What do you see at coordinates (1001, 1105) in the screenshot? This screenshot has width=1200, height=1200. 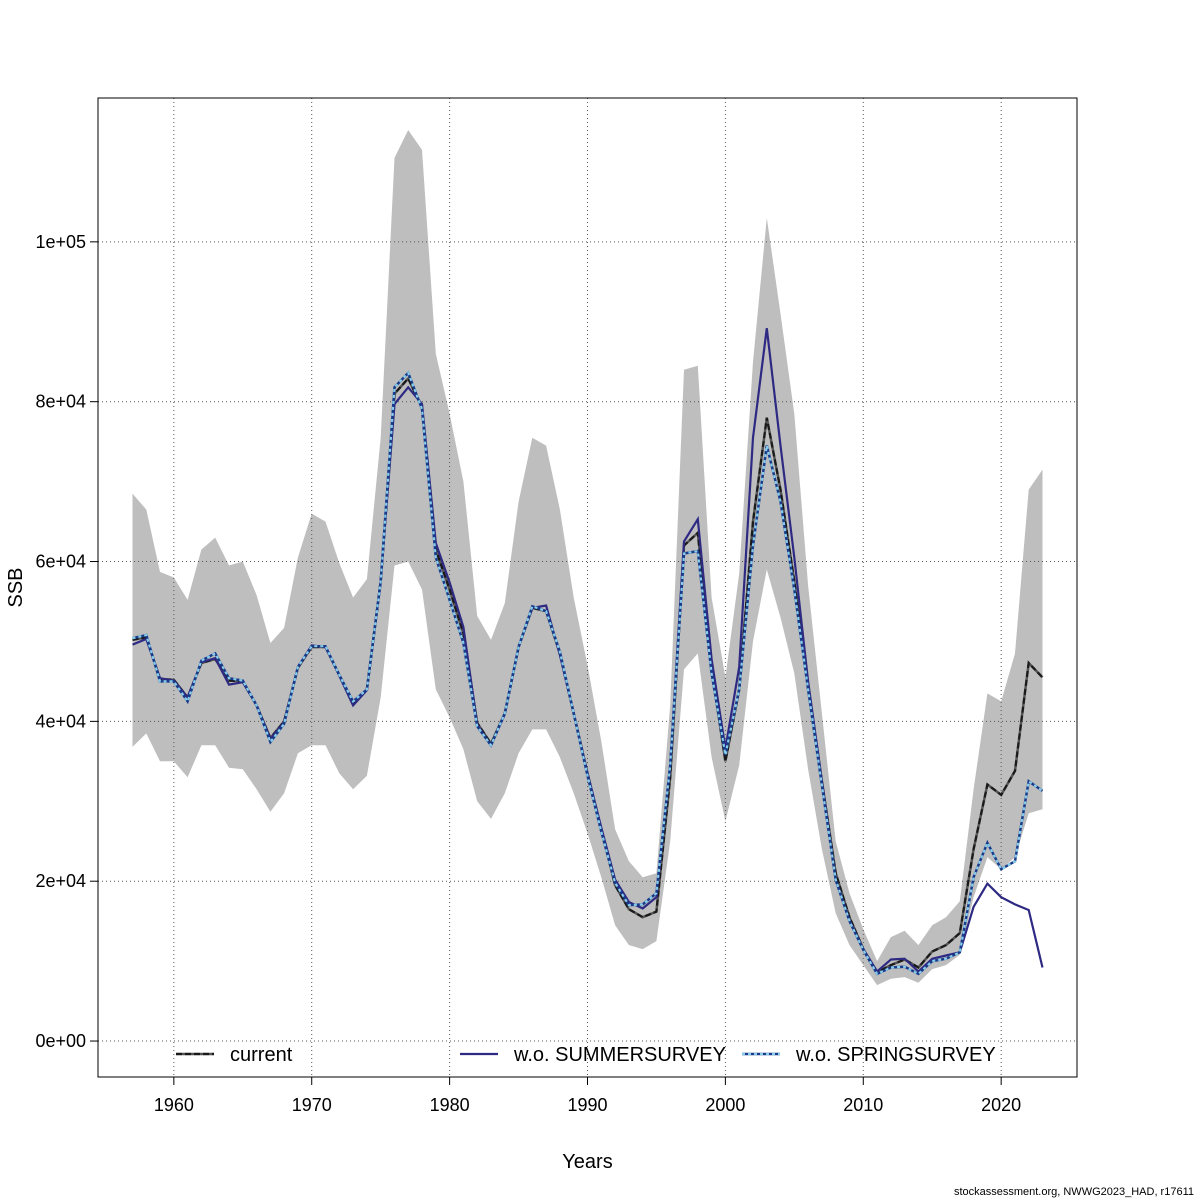 I see `x-tick-label: 2020` at bounding box center [1001, 1105].